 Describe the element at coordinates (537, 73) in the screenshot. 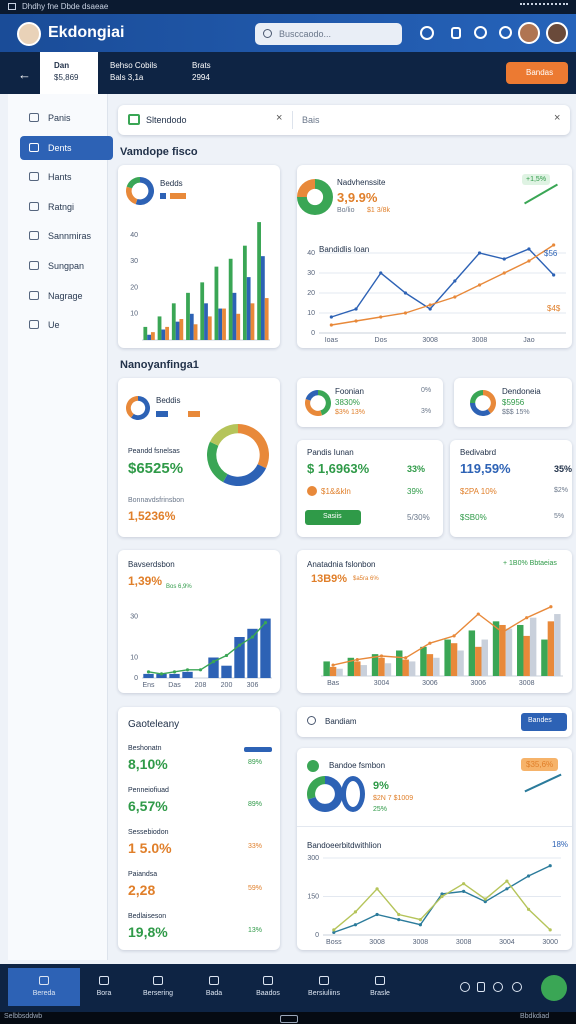

I see `action-button: Bandas` at that location.